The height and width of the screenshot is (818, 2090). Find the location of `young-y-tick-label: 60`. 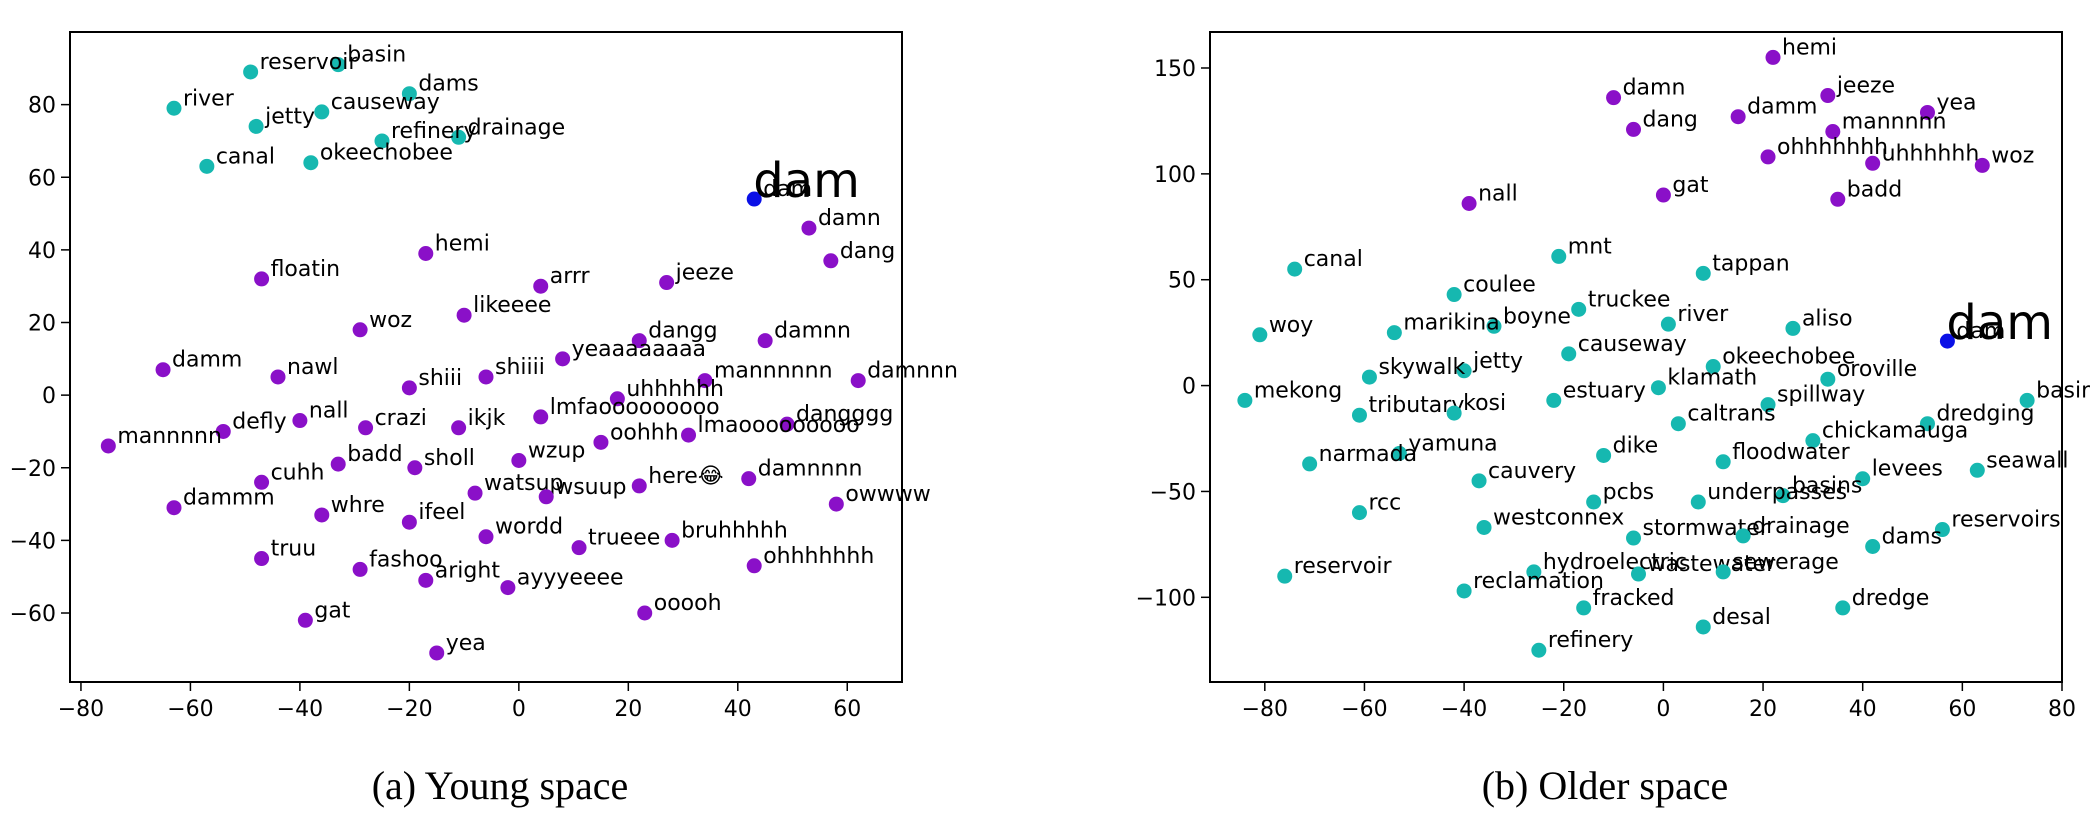

young-y-tick-label: 60 is located at coordinates (42, 178).